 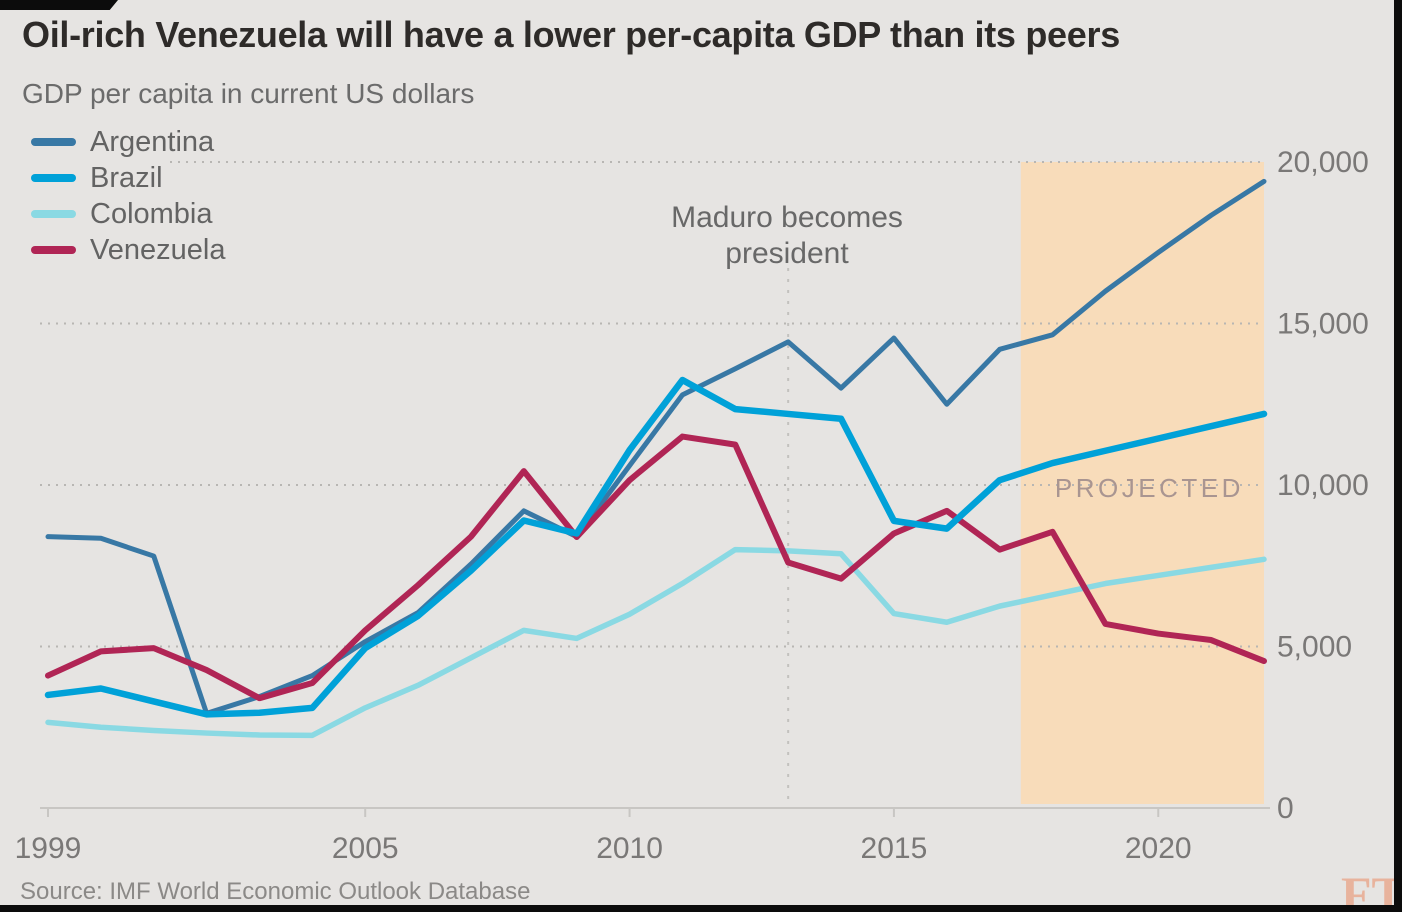 What do you see at coordinates (1323, 162) in the screenshot?
I see `y-tick-label-20000: 20,000` at bounding box center [1323, 162].